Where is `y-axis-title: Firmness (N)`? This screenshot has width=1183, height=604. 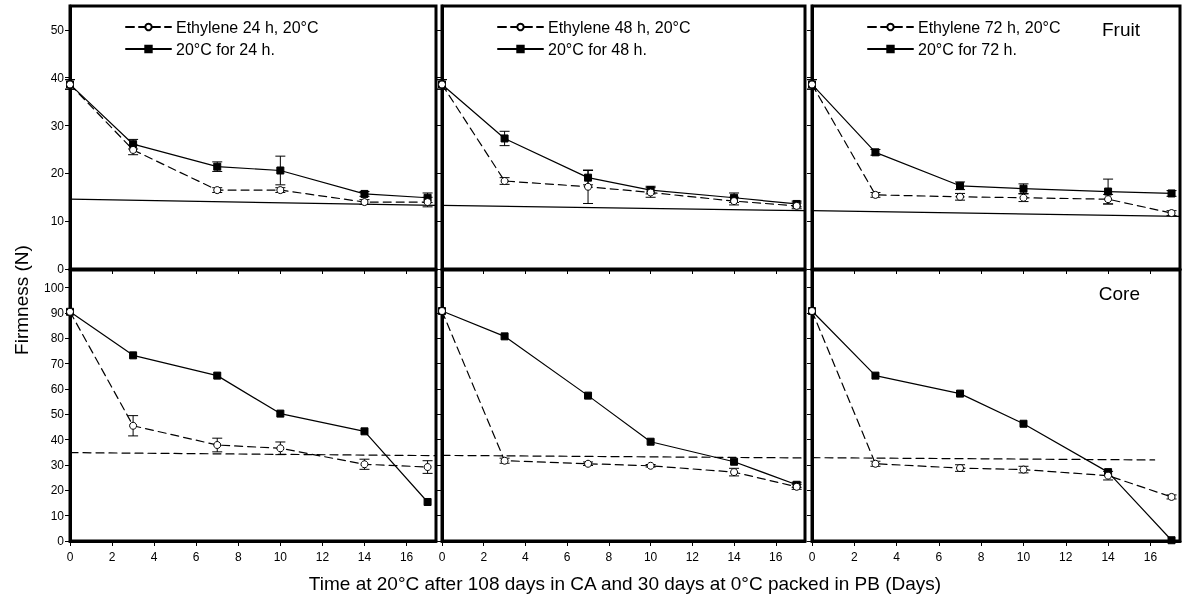
y-axis-title: Firmness (N) is located at coordinates (22, 300).